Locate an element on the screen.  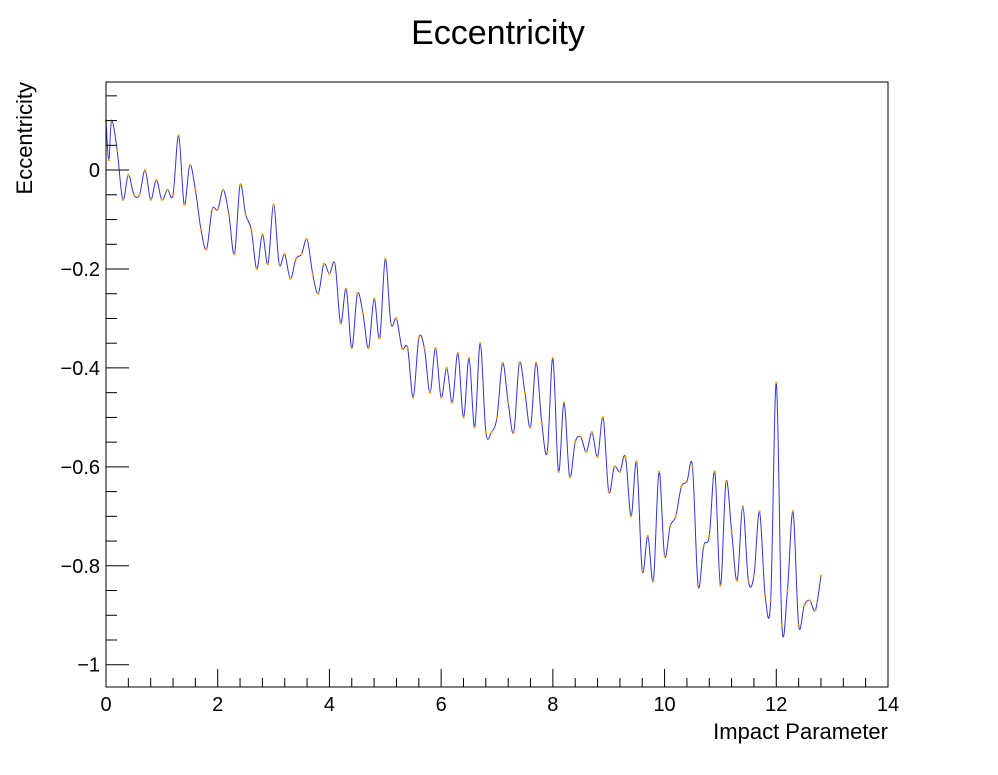
x-axis: 0 2 4 6 8 10 12 14 is located at coordinates (499, 692).